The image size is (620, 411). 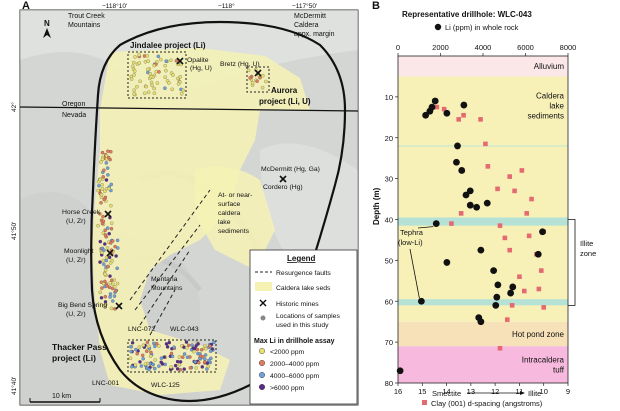 What do you see at coordinates (376, 206) in the screenshot?
I see `y-axis-label: Depth (m)` at bounding box center [376, 206].